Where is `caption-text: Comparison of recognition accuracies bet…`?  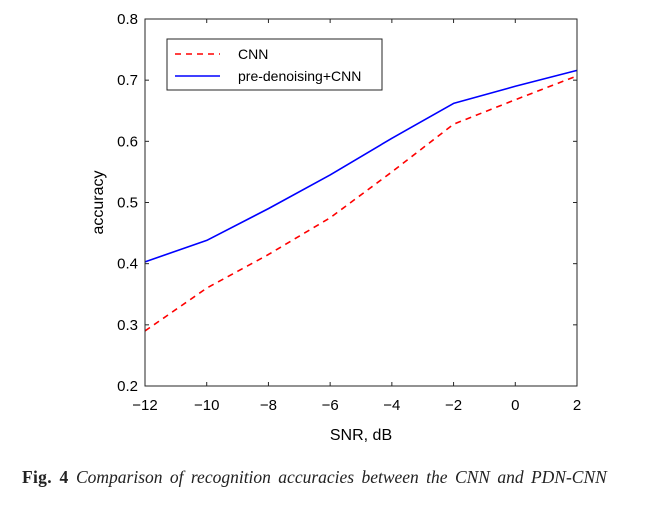 caption-text: Comparison of recognition accuracies bet… is located at coordinates (341, 477).